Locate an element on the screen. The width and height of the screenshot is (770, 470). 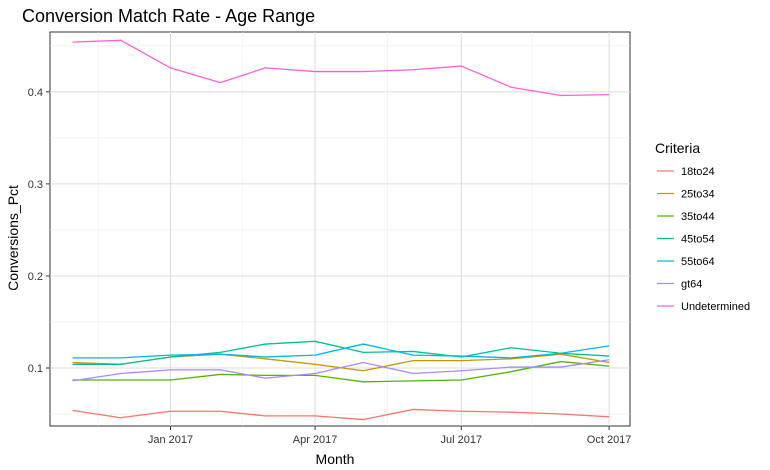
series-line-45to54 is located at coordinates (341, 352).